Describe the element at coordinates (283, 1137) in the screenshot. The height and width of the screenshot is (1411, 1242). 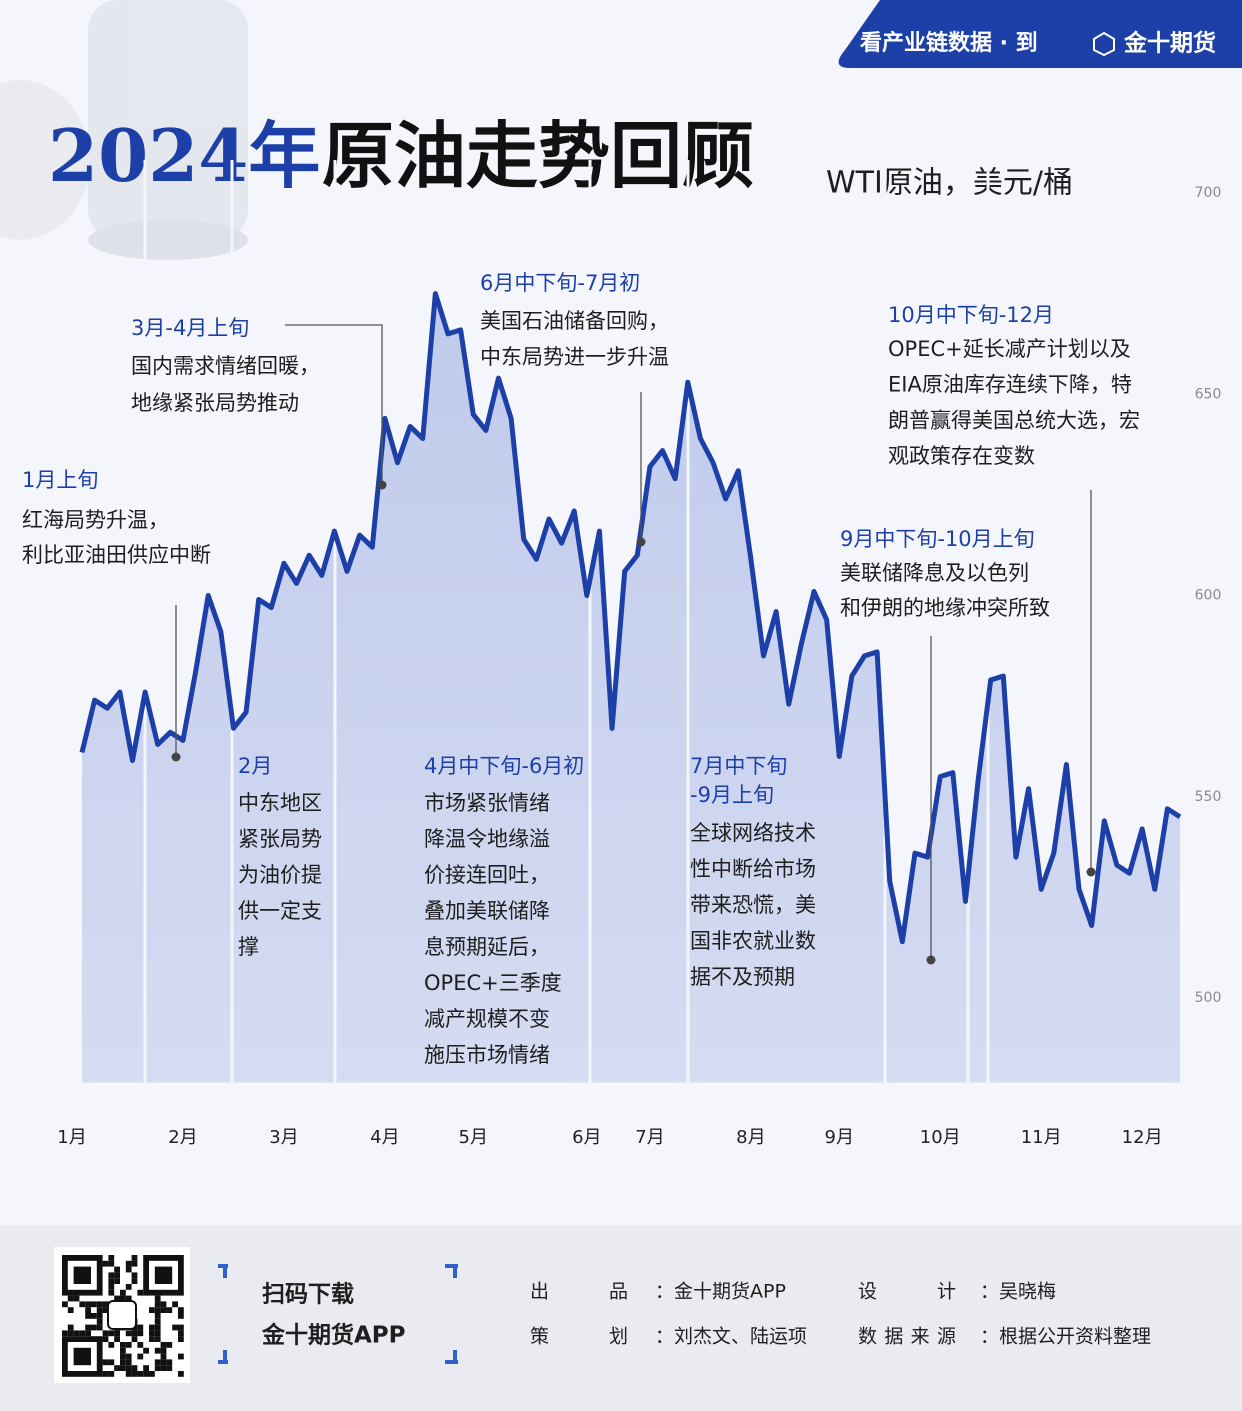
I see `x-tick-label: 3月` at that location.